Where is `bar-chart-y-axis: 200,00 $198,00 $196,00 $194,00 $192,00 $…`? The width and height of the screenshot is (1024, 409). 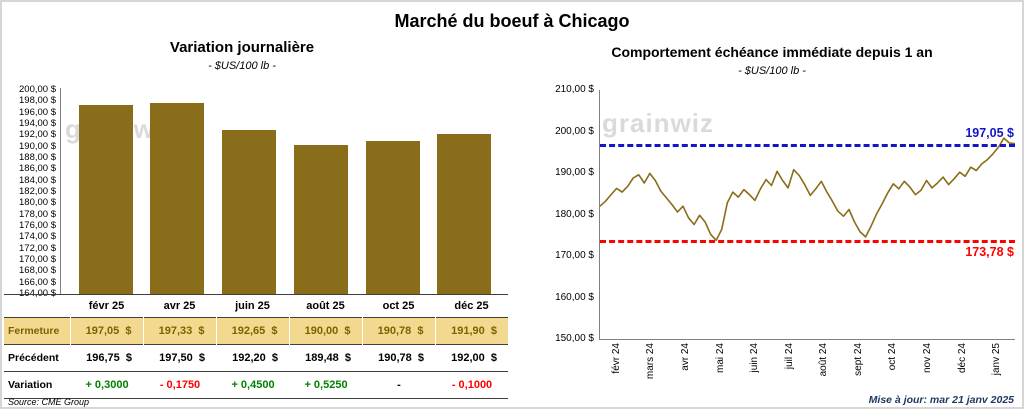 bar-chart-y-axis: 200,00 $198,00 $196,00 $194,00 $192,00 $… is located at coordinates (30, 191).